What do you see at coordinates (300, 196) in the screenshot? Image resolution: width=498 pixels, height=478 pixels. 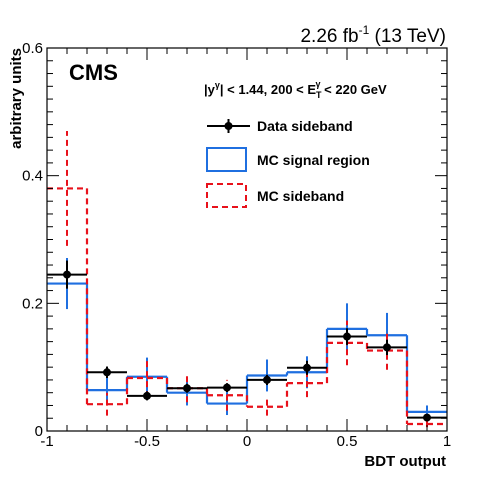 I see `legend-label-mc-sideband: MC sideband` at bounding box center [300, 196].